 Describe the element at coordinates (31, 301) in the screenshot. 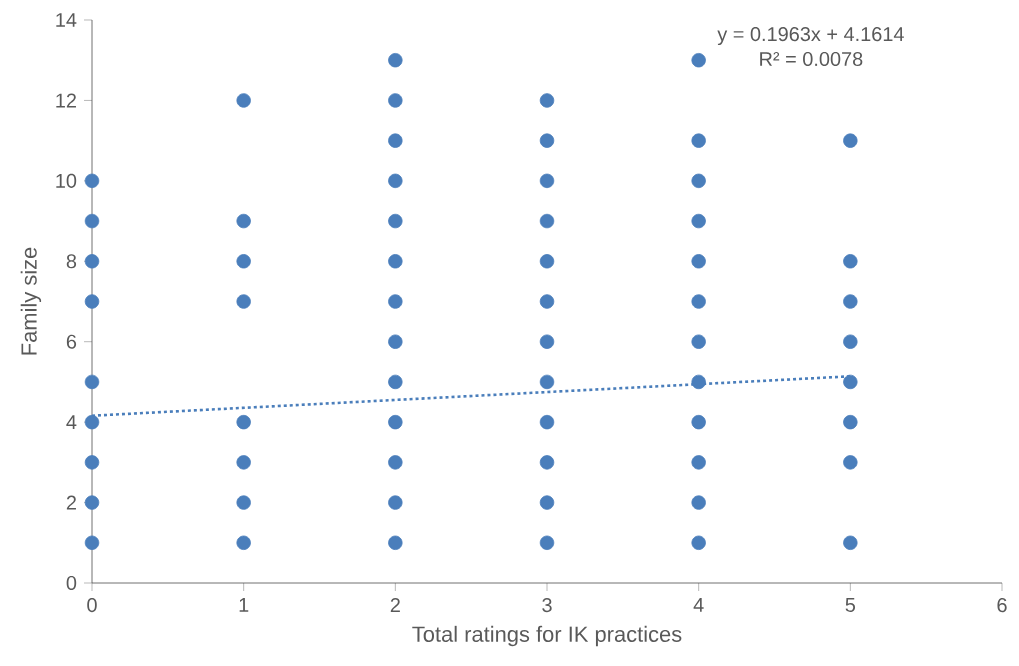

I see `y-axis-title: Family size` at that location.